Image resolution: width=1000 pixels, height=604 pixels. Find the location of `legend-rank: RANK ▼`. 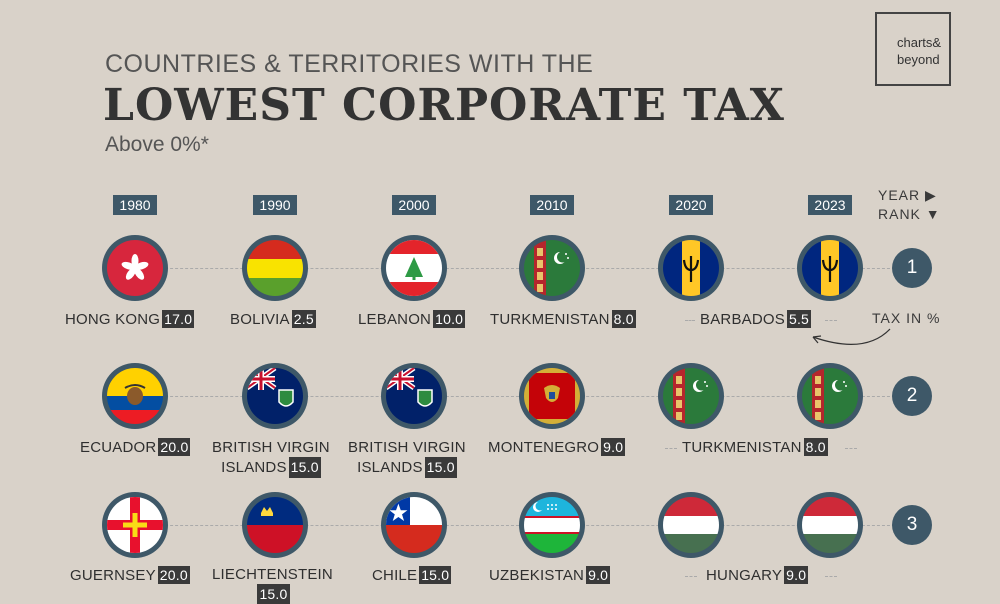

legend-rank: RANK ▼ is located at coordinates (909, 214).